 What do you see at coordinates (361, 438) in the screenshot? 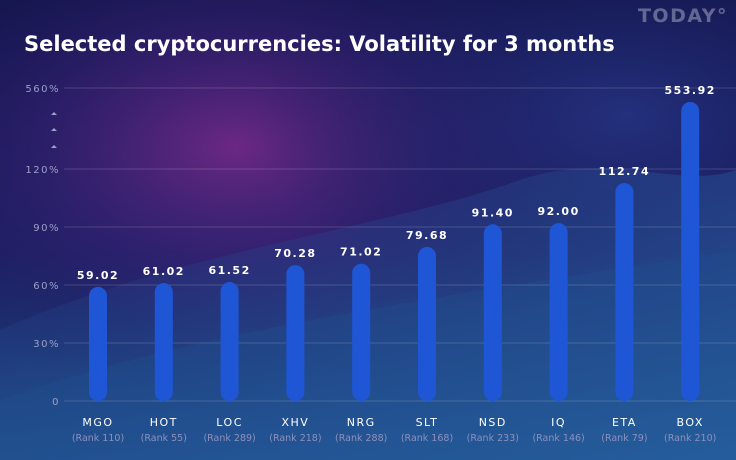
I see `rank-label: (Rank 288)` at bounding box center [361, 438].